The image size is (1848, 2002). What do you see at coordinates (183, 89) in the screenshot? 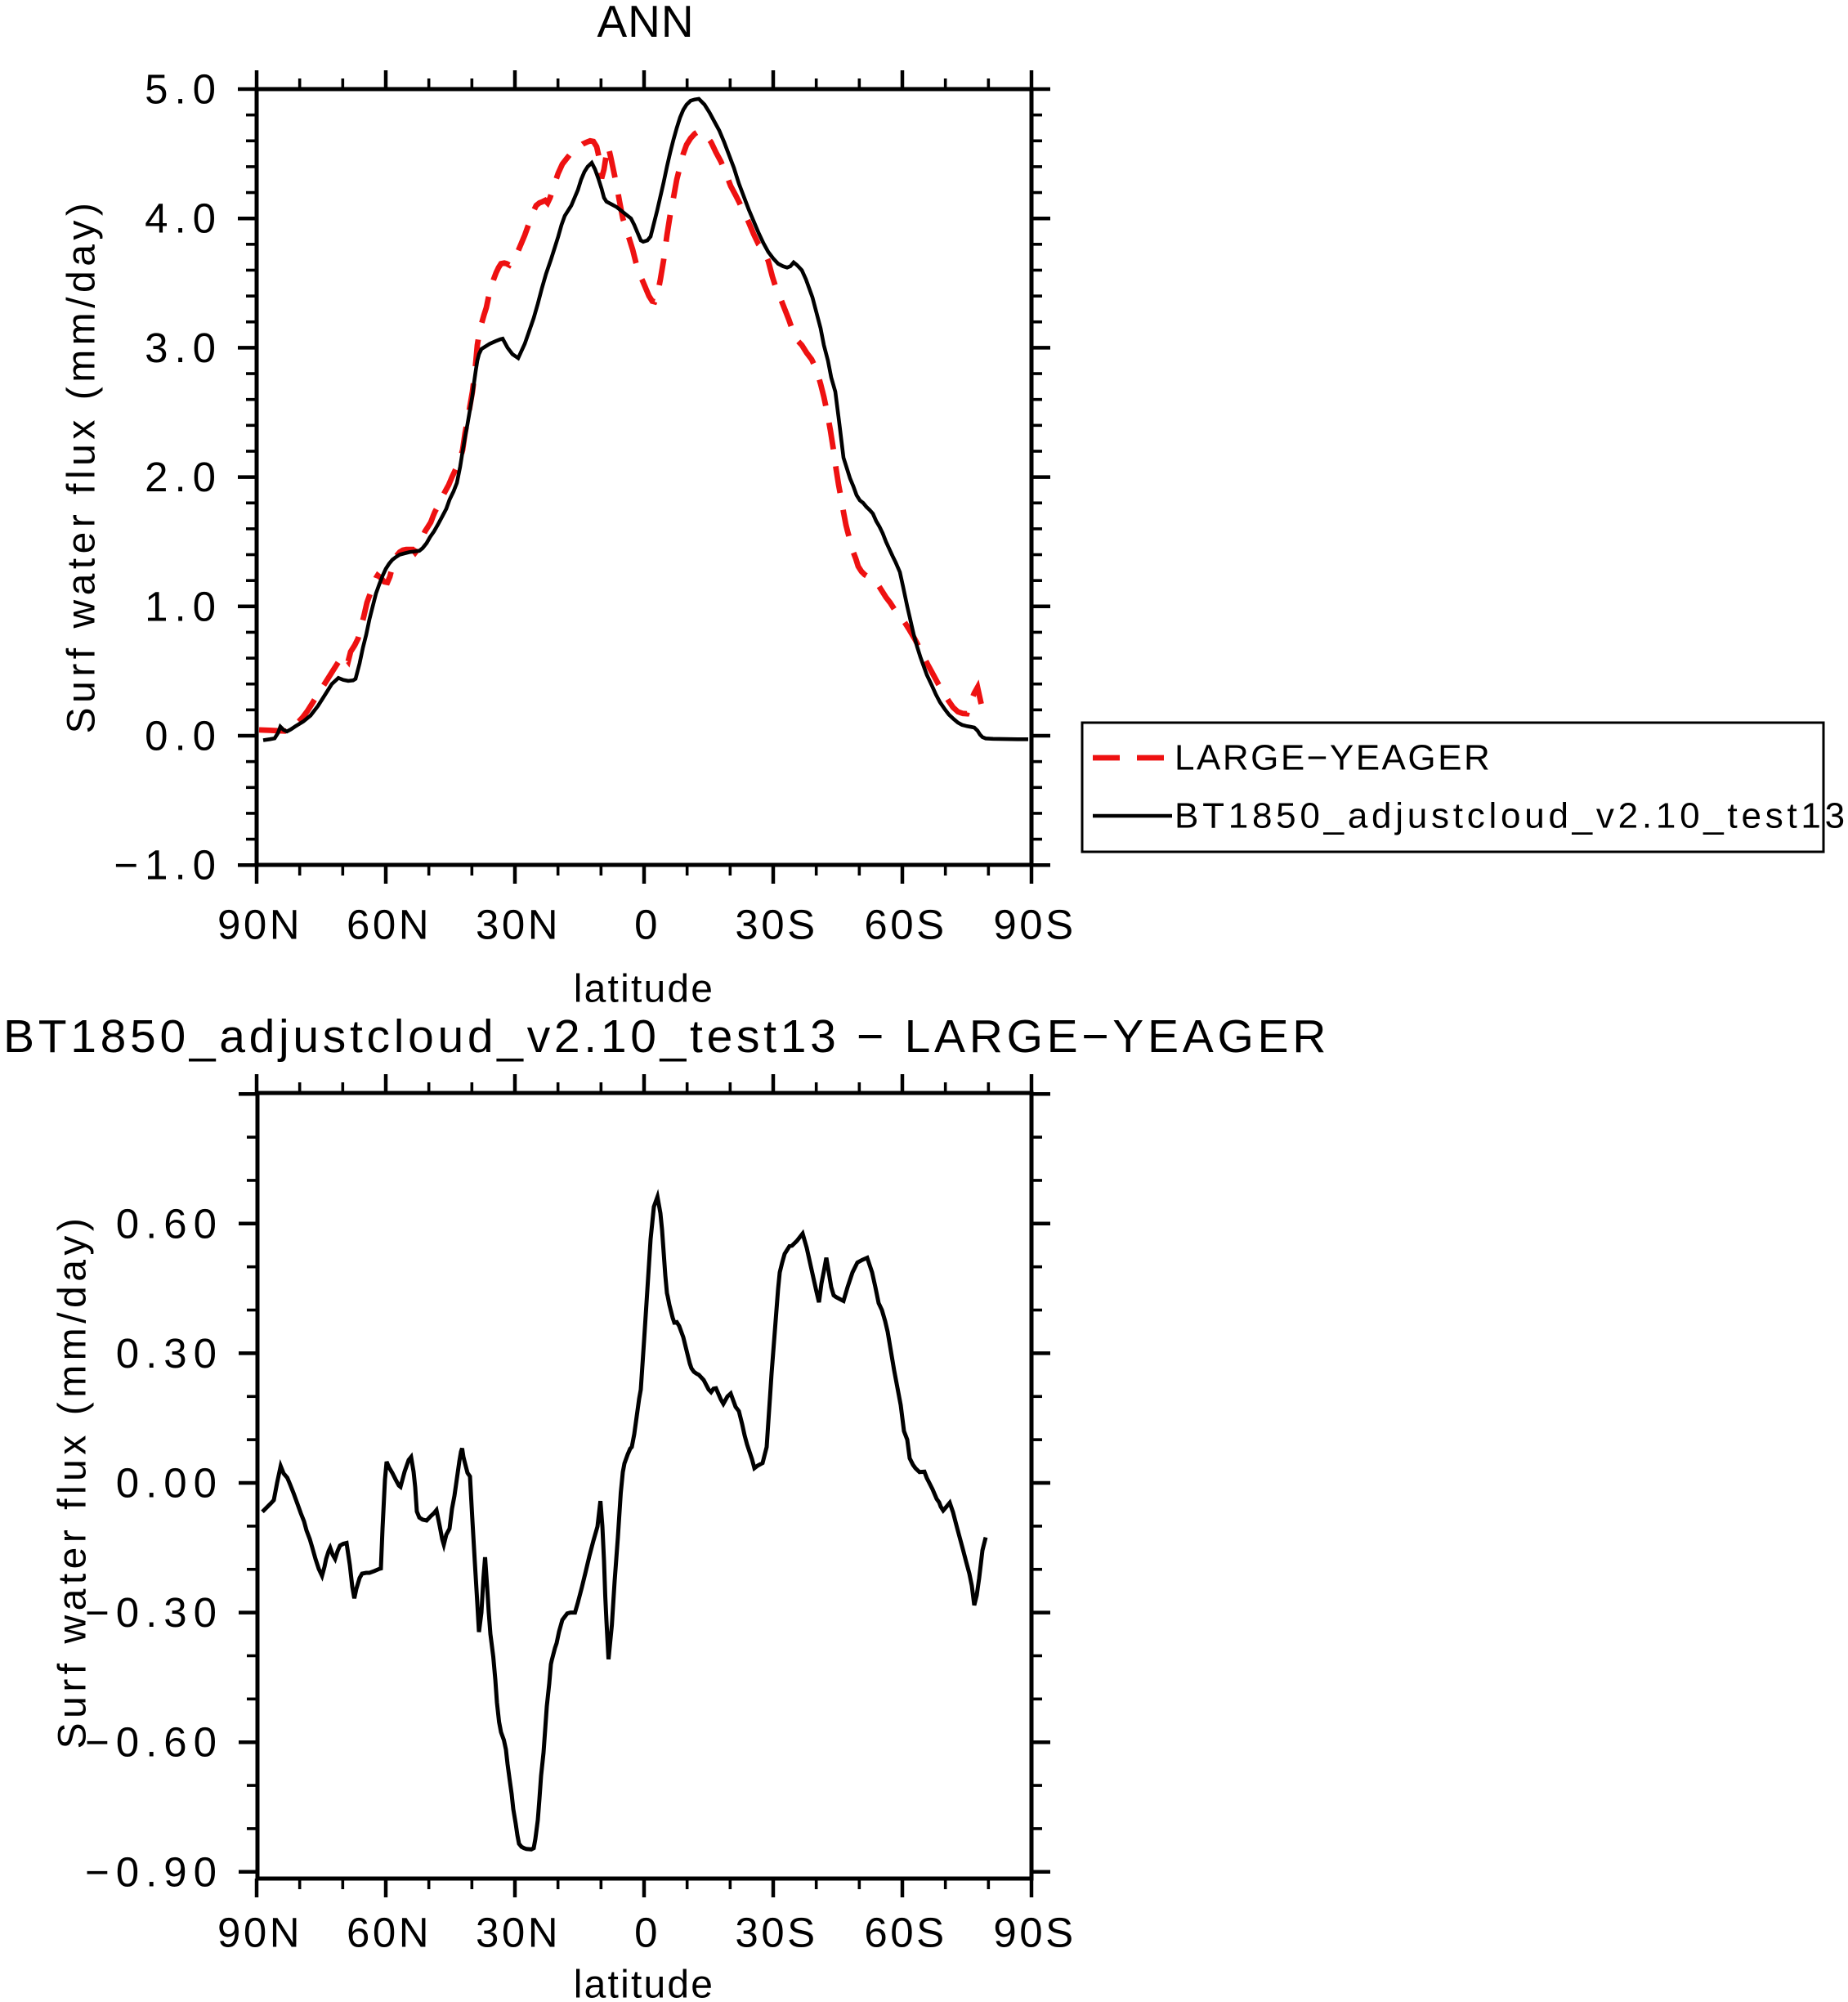
I see `svg-text: 5.0` at bounding box center [183, 89].